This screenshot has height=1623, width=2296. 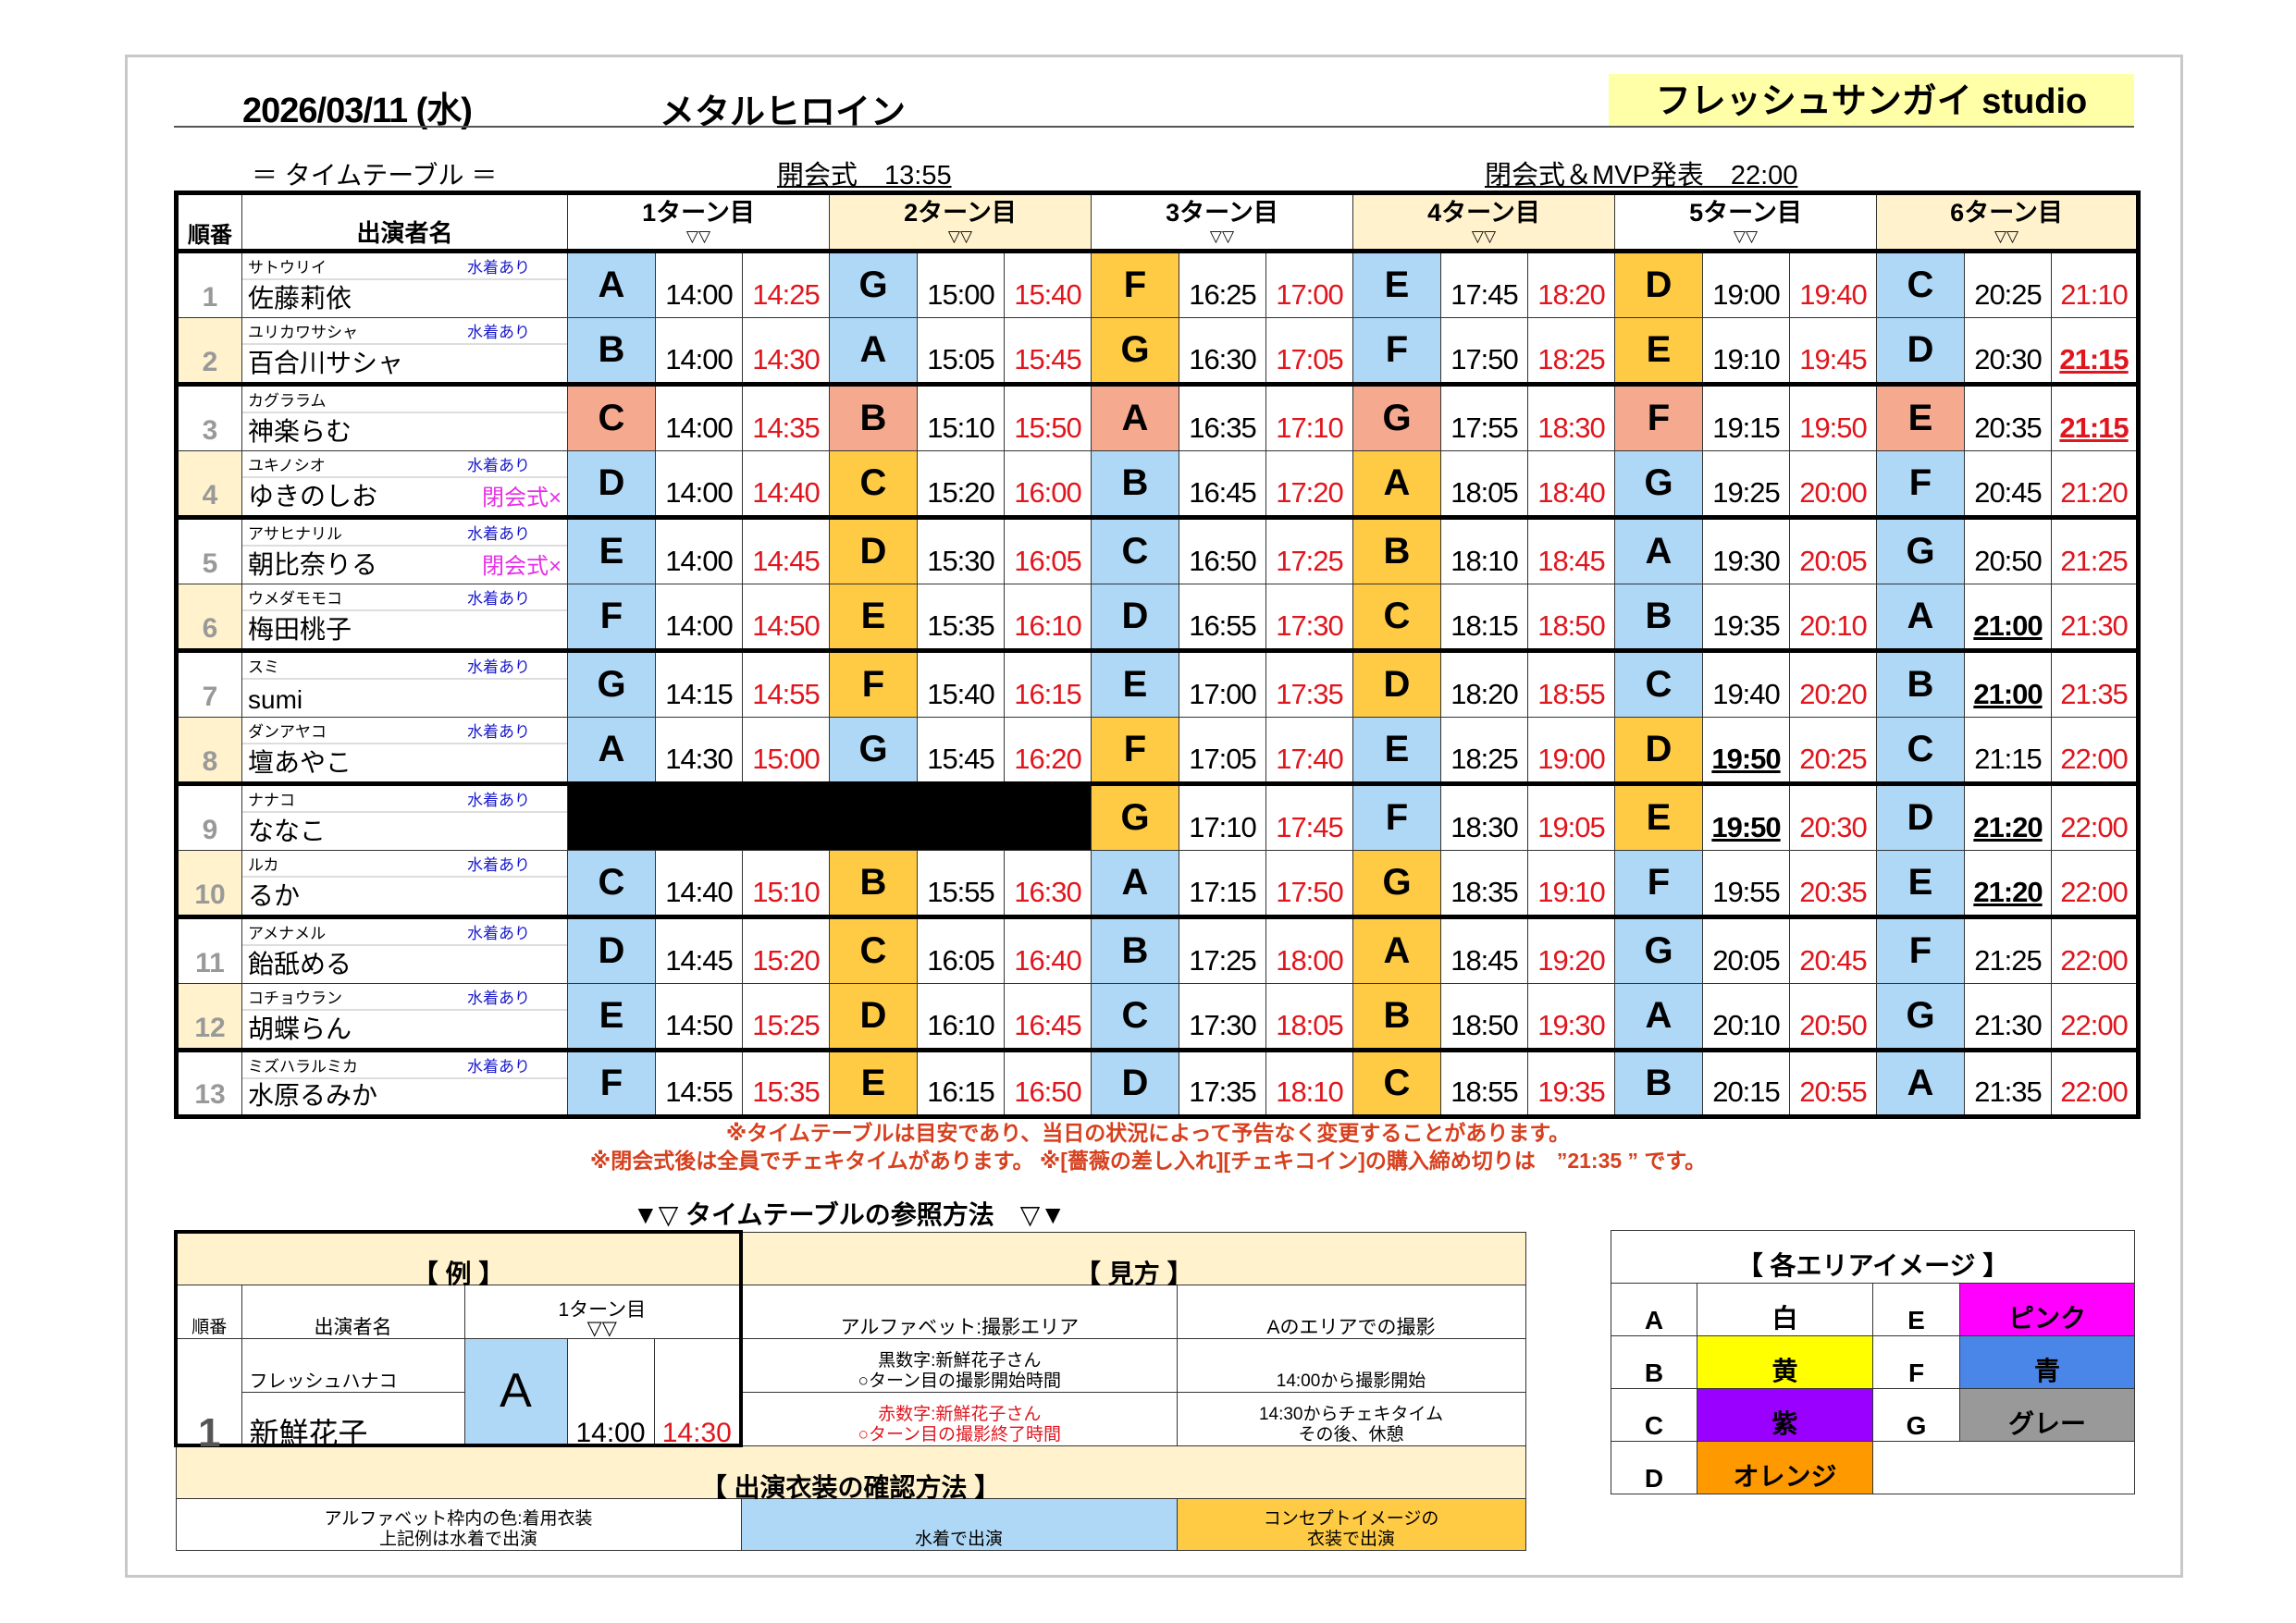 I want to click on start-time: 15:00, so click(x=961, y=284).